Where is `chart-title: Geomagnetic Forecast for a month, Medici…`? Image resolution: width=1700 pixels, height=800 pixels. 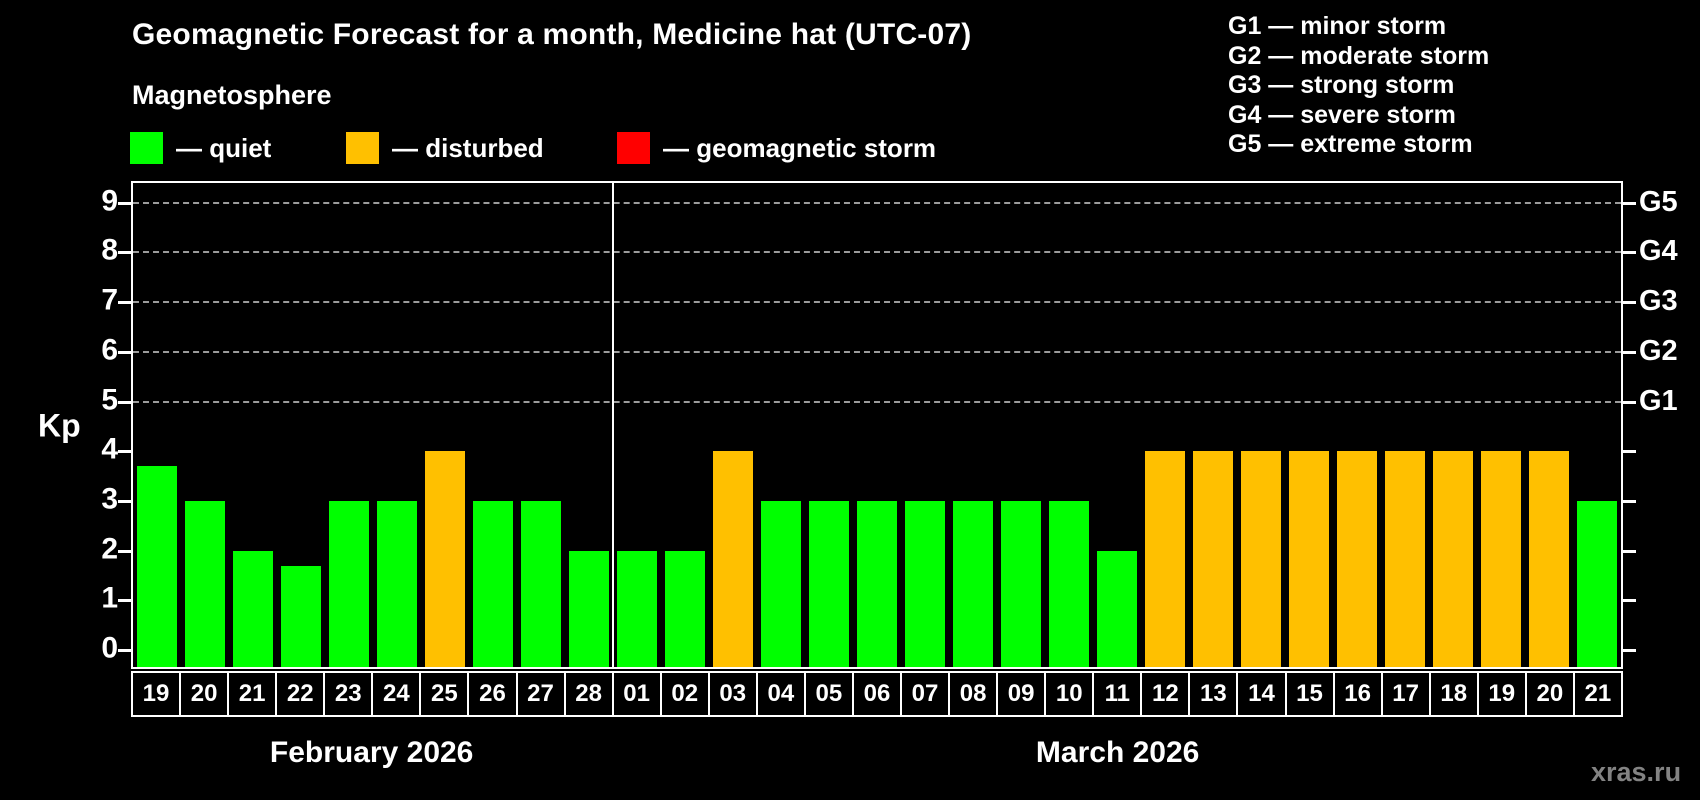 chart-title: Geomagnetic Forecast for a month, Medici… is located at coordinates (552, 34).